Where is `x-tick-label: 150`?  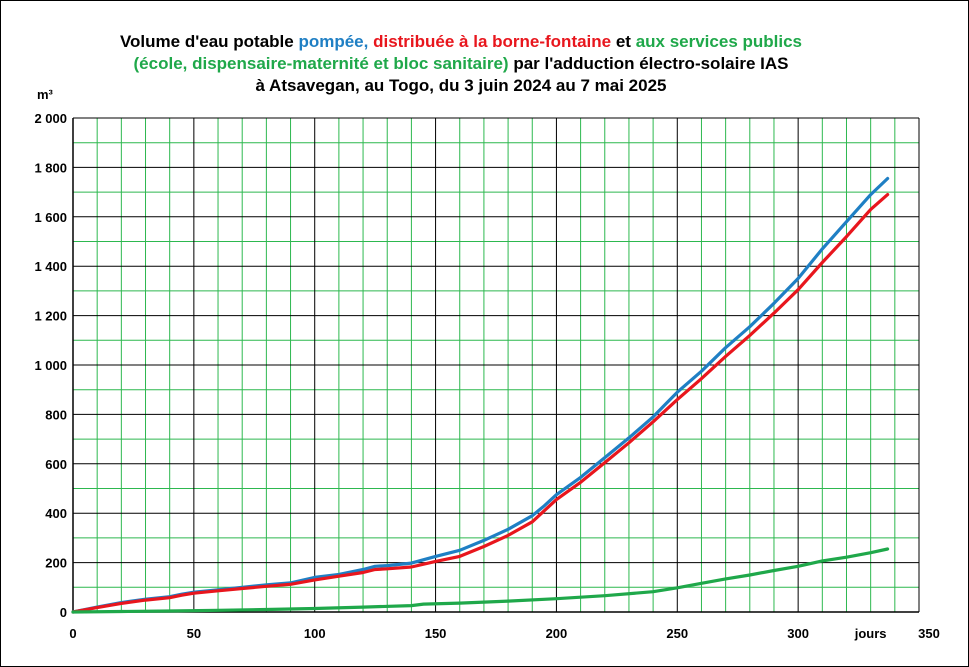 x-tick-label: 150 is located at coordinates (436, 633).